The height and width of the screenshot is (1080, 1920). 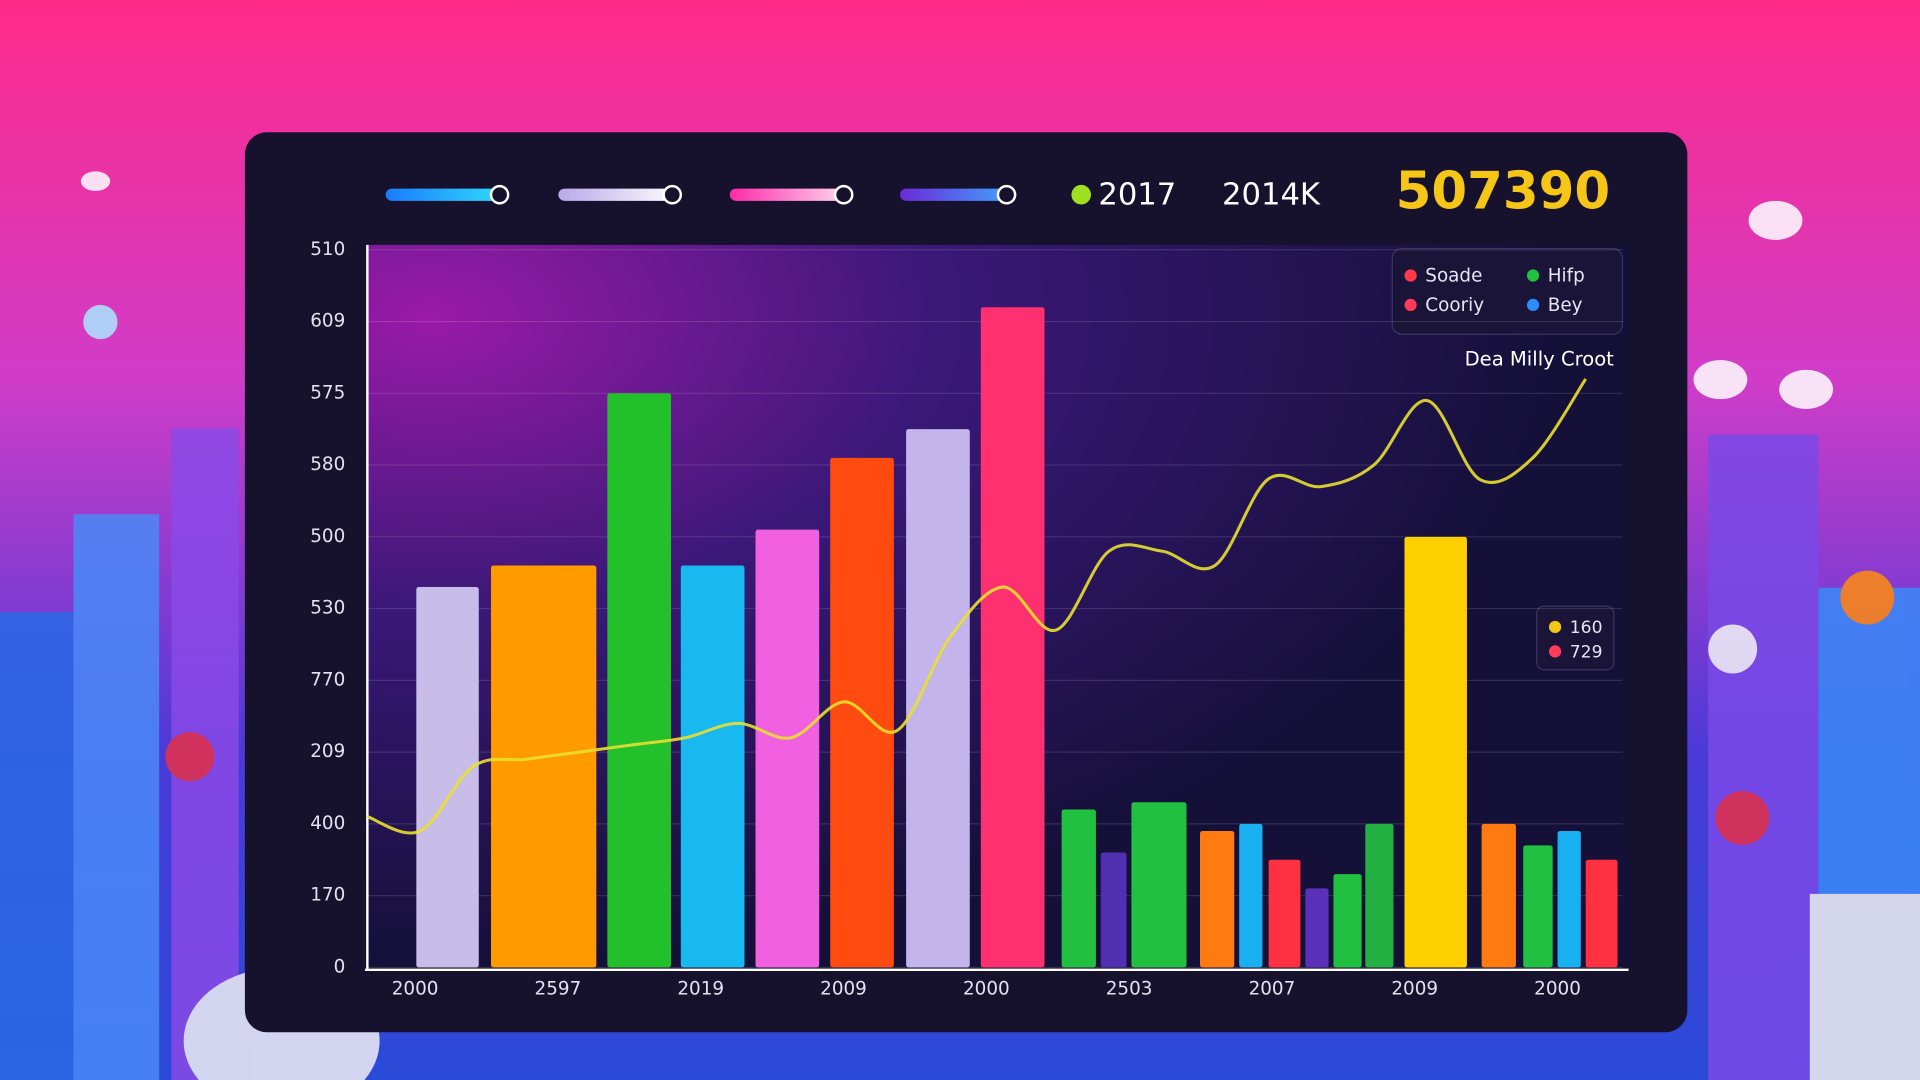 I want to click on y-tick-label: 575, so click(x=327, y=392).